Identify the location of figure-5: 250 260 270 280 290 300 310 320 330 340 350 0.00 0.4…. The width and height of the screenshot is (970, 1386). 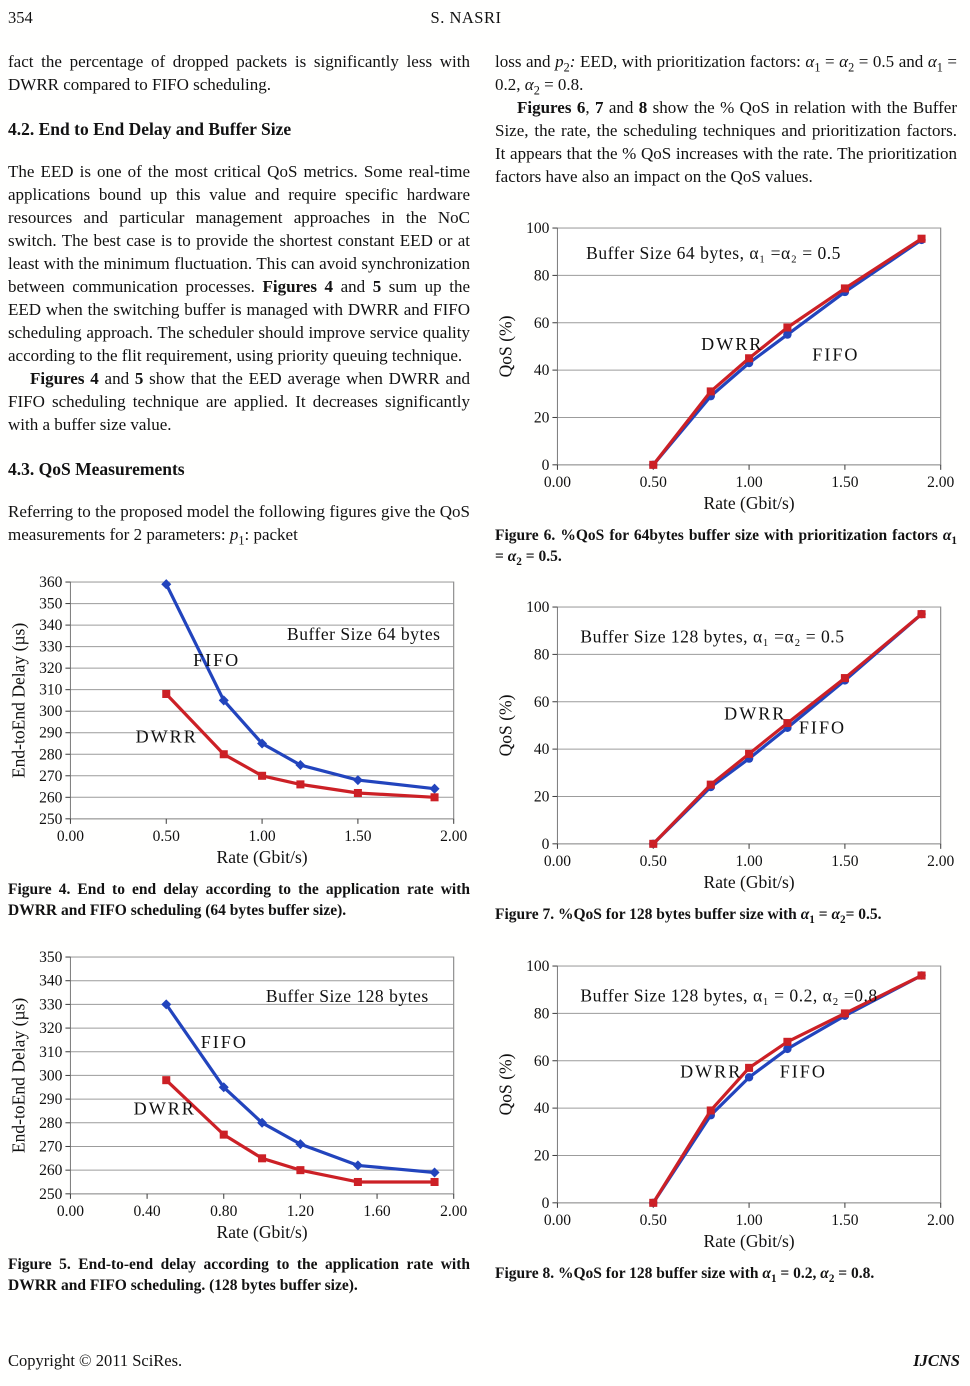
(239, 1120).